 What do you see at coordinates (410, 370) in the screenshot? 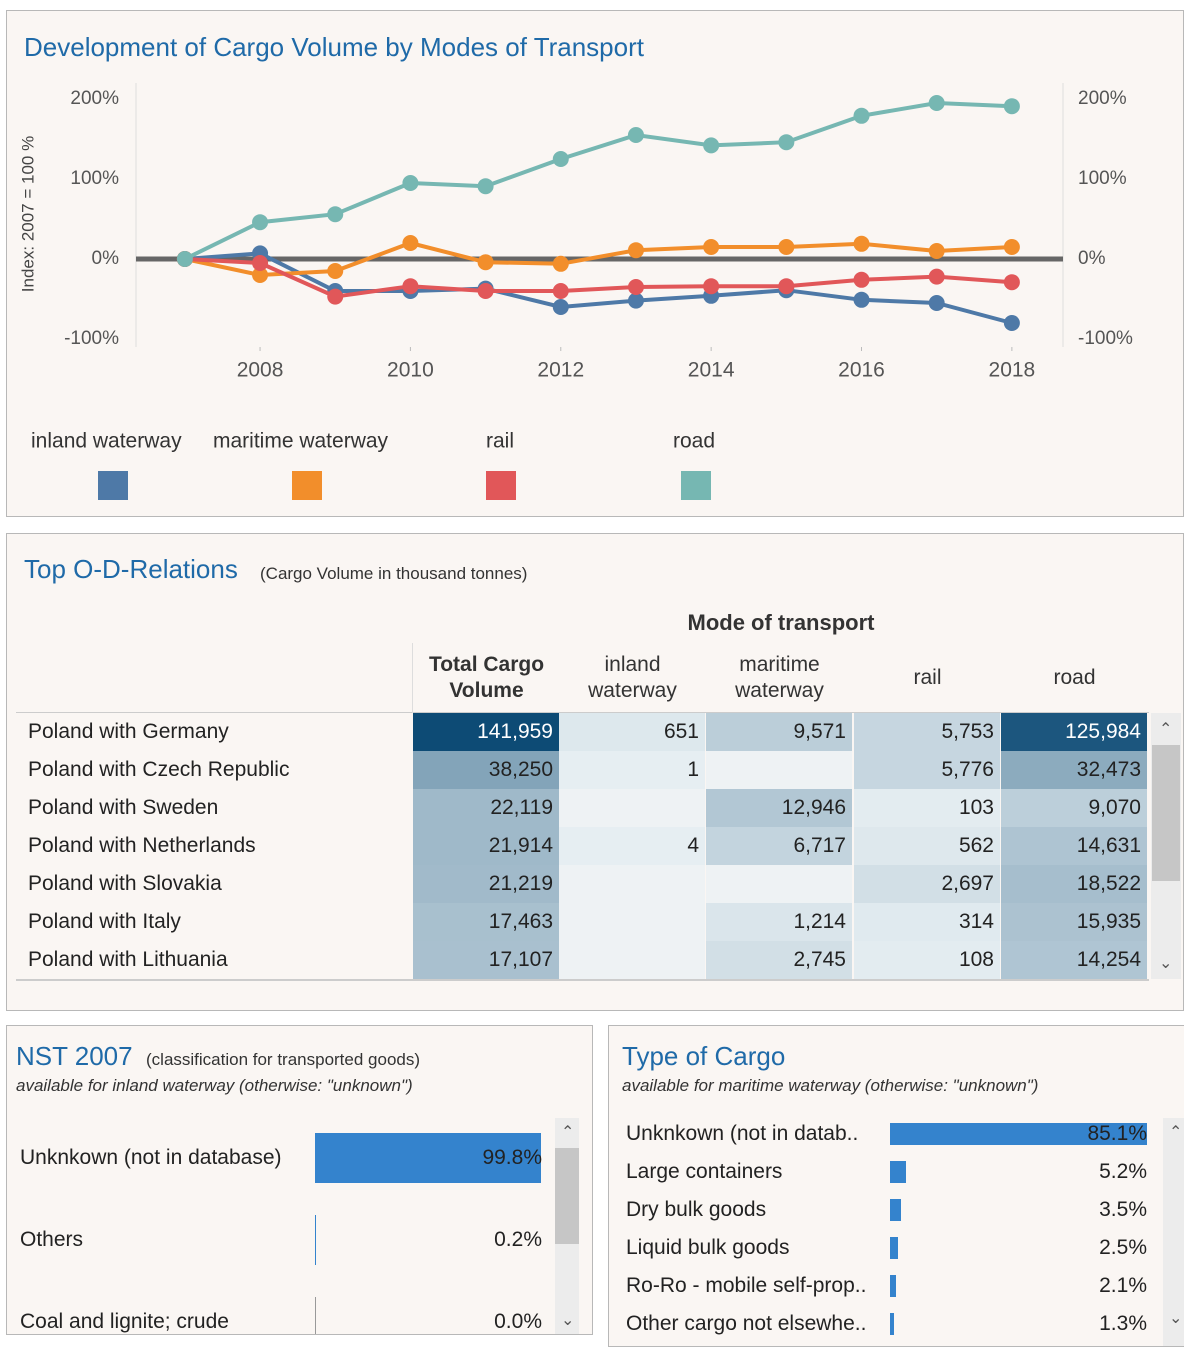
I see `x-tick-label: 2010` at bounding box center [410, 370].